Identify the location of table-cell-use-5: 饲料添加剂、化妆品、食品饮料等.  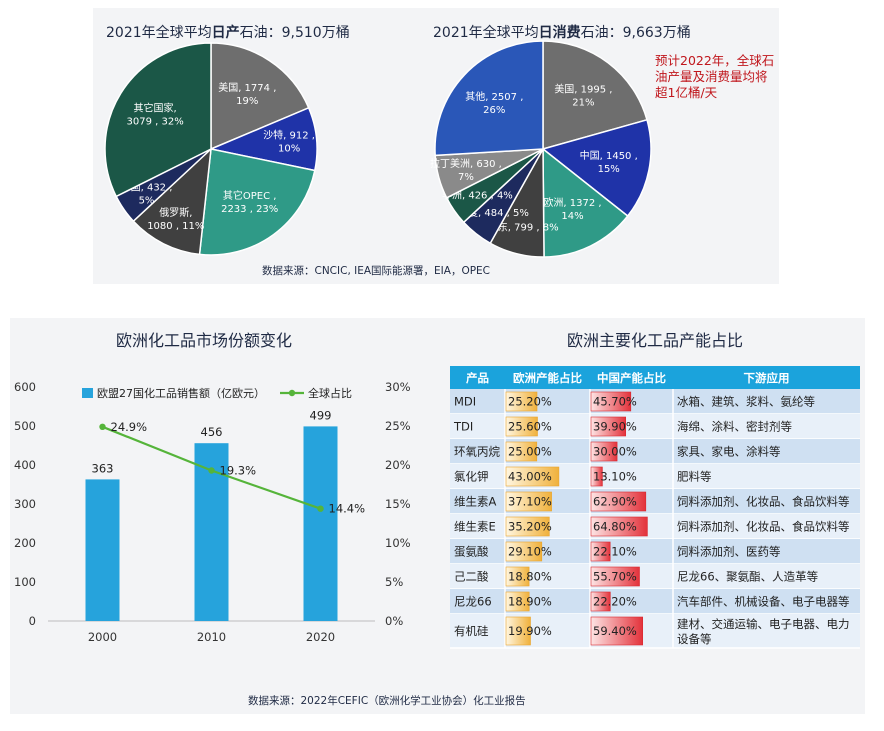
(763, 527).